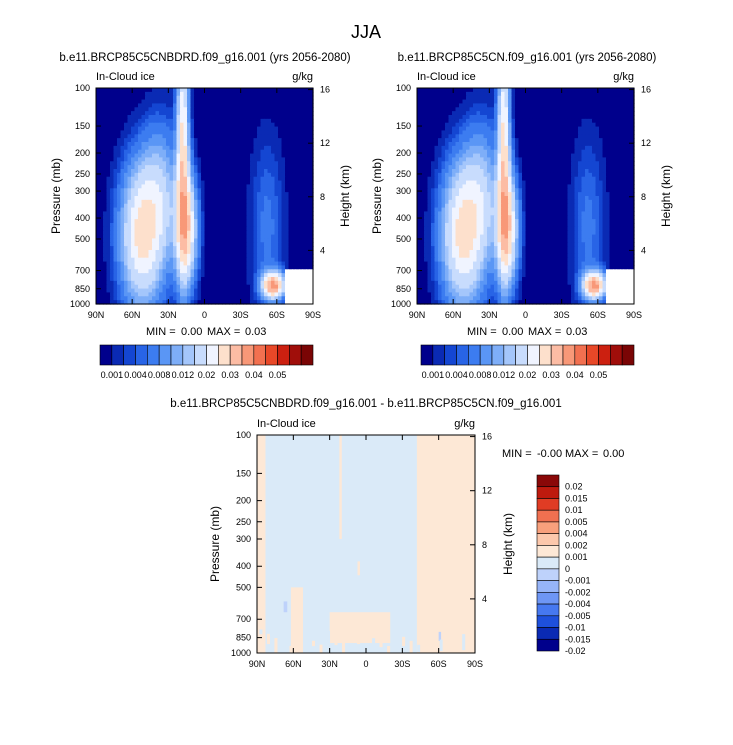 This screenshot has width=733, height=745. I want to click on colorbar-label: 0.03, so click(230, 375).